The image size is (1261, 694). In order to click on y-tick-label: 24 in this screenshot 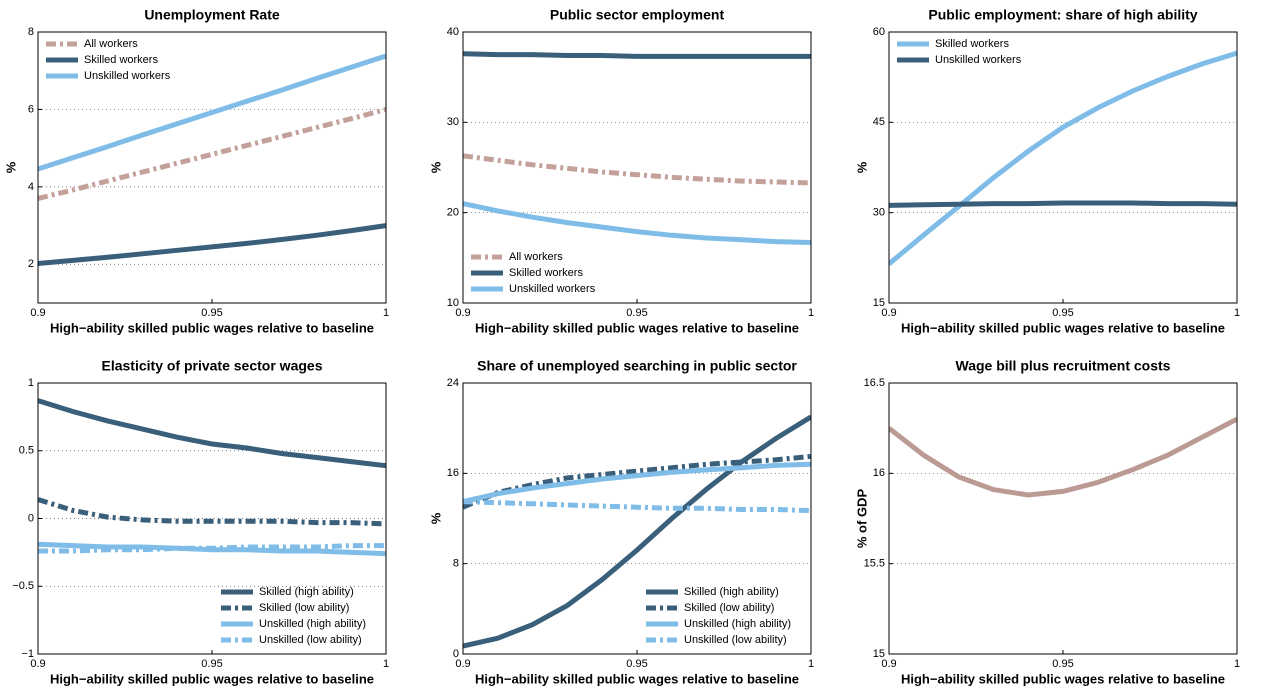, I will do `click(453, 383)`.